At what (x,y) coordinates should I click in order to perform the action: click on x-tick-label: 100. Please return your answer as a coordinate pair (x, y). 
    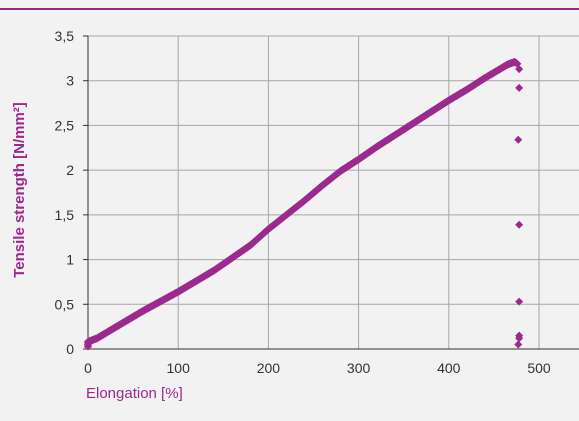
    Looking at the image, I should click on (179, 368).